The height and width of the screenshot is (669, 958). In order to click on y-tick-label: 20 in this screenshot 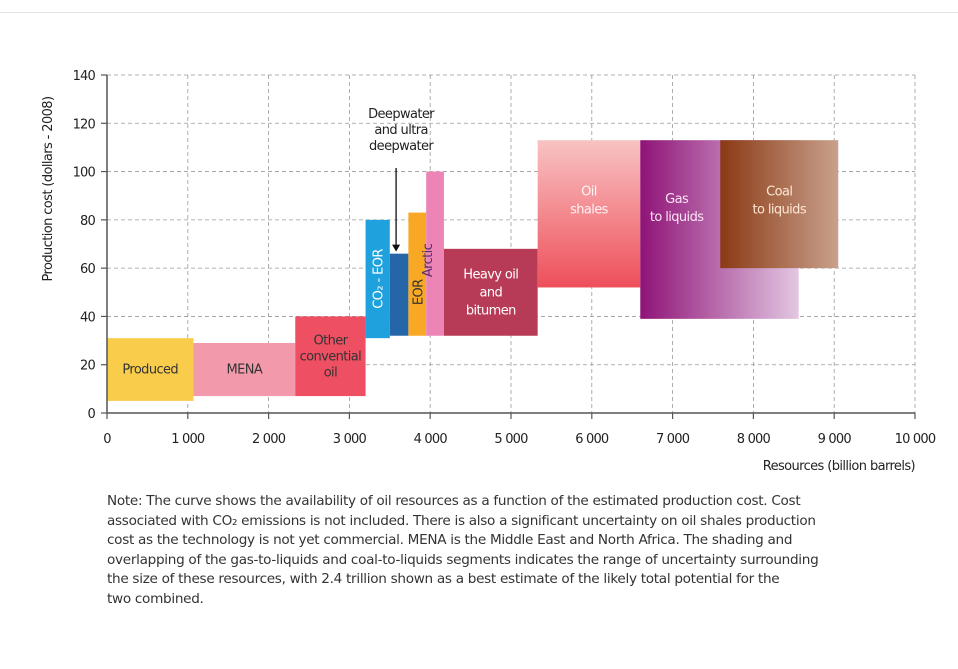, I will do `click(87, 366)`.